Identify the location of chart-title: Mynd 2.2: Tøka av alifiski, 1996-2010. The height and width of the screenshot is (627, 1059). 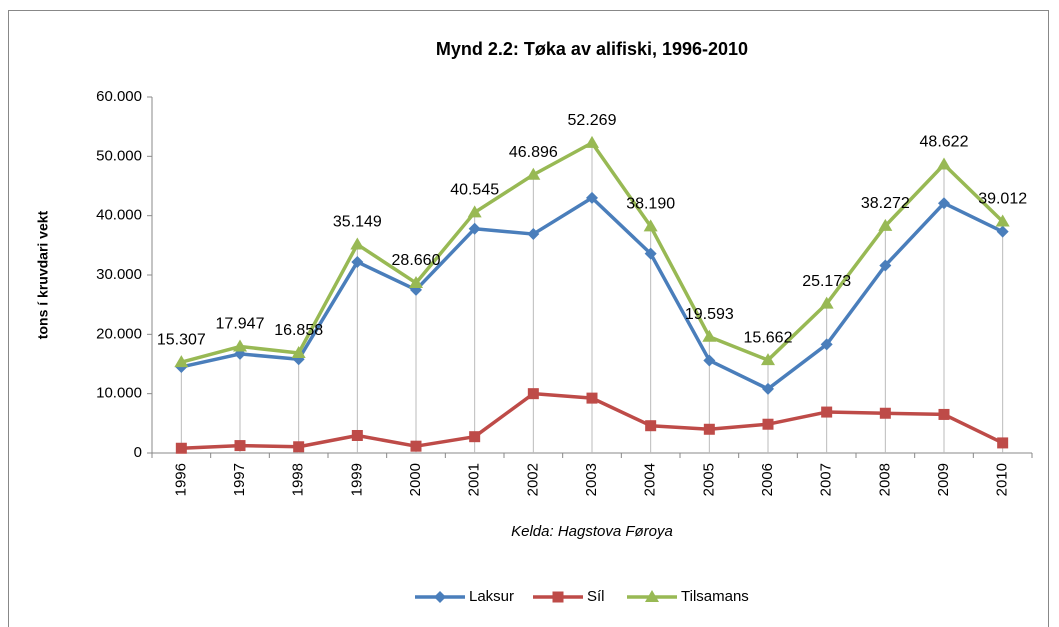
(592, 49).